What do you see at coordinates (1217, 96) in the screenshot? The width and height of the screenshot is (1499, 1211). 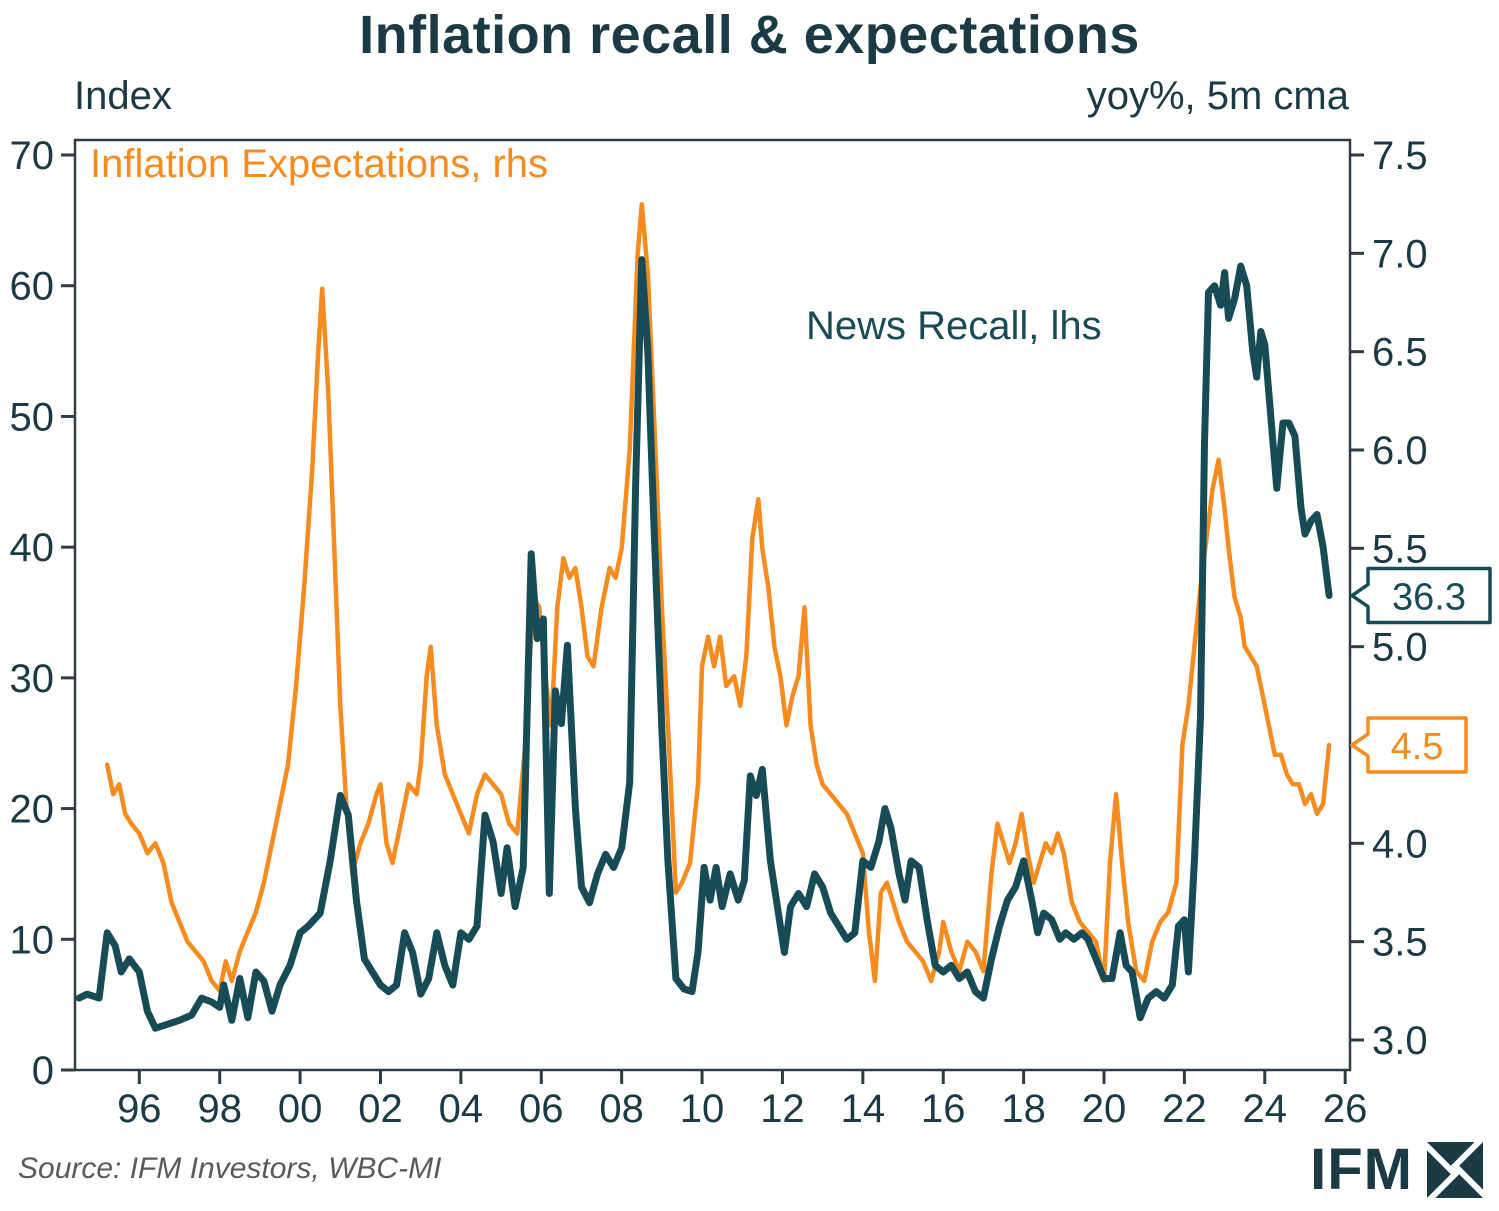 I see `right-axis-title: yoy%, 5m cma` at bounding box center [1217, 96].